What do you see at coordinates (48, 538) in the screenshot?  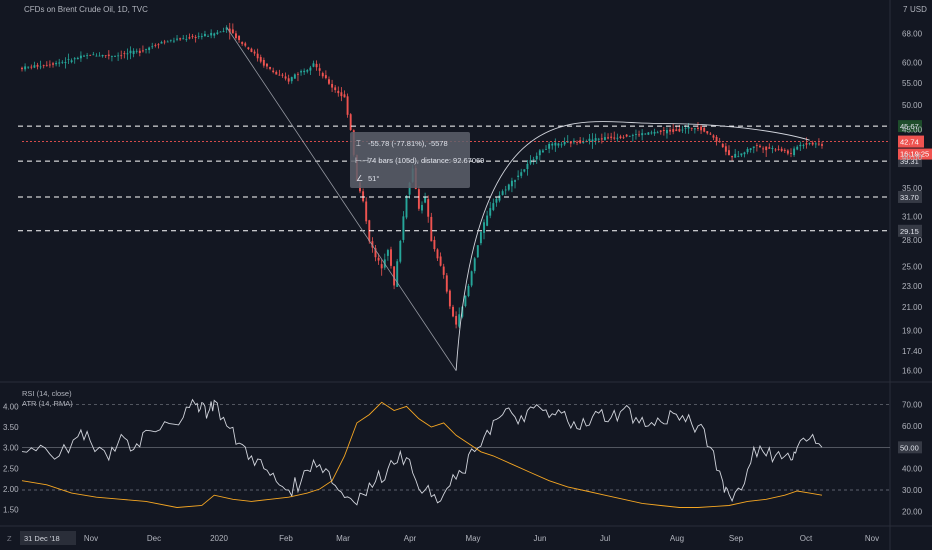 I see `timeline-start: 31 Dec '18` at bounding box center [48, 538].